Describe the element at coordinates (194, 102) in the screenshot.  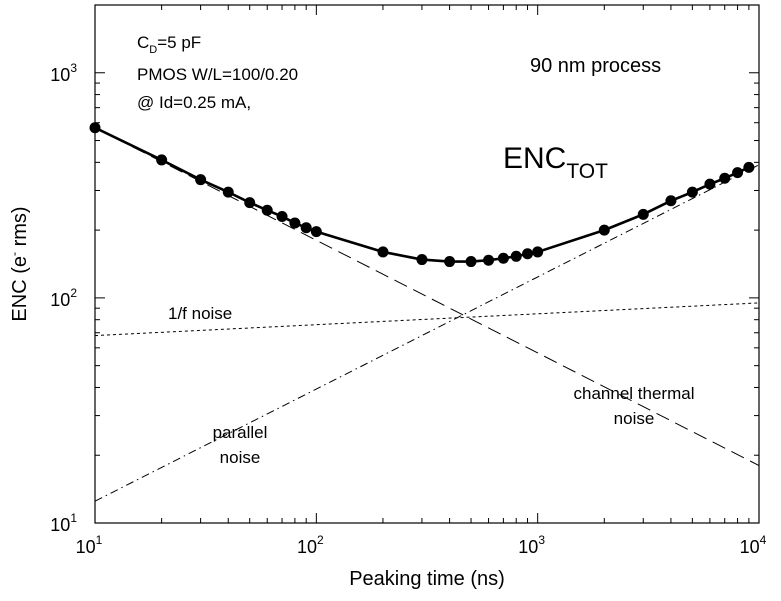
I see `annotation-id: @ Id=0.25 mA,` at that location.